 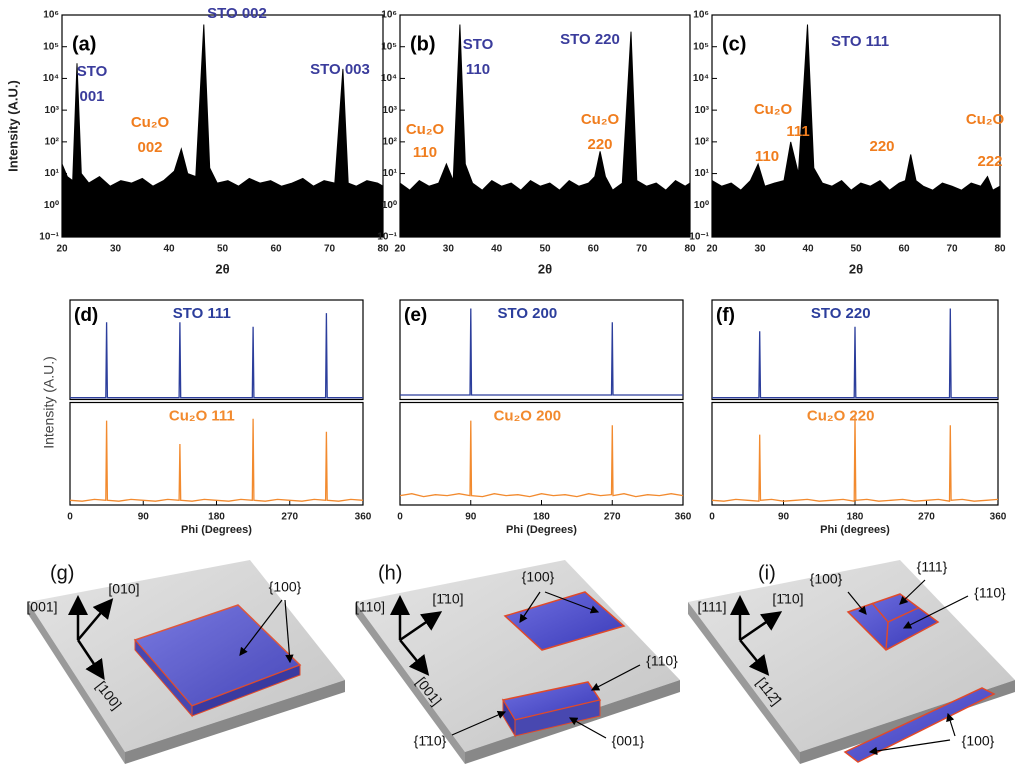 I want to click on x-tick-label: 0, so click(x=70, y=517).